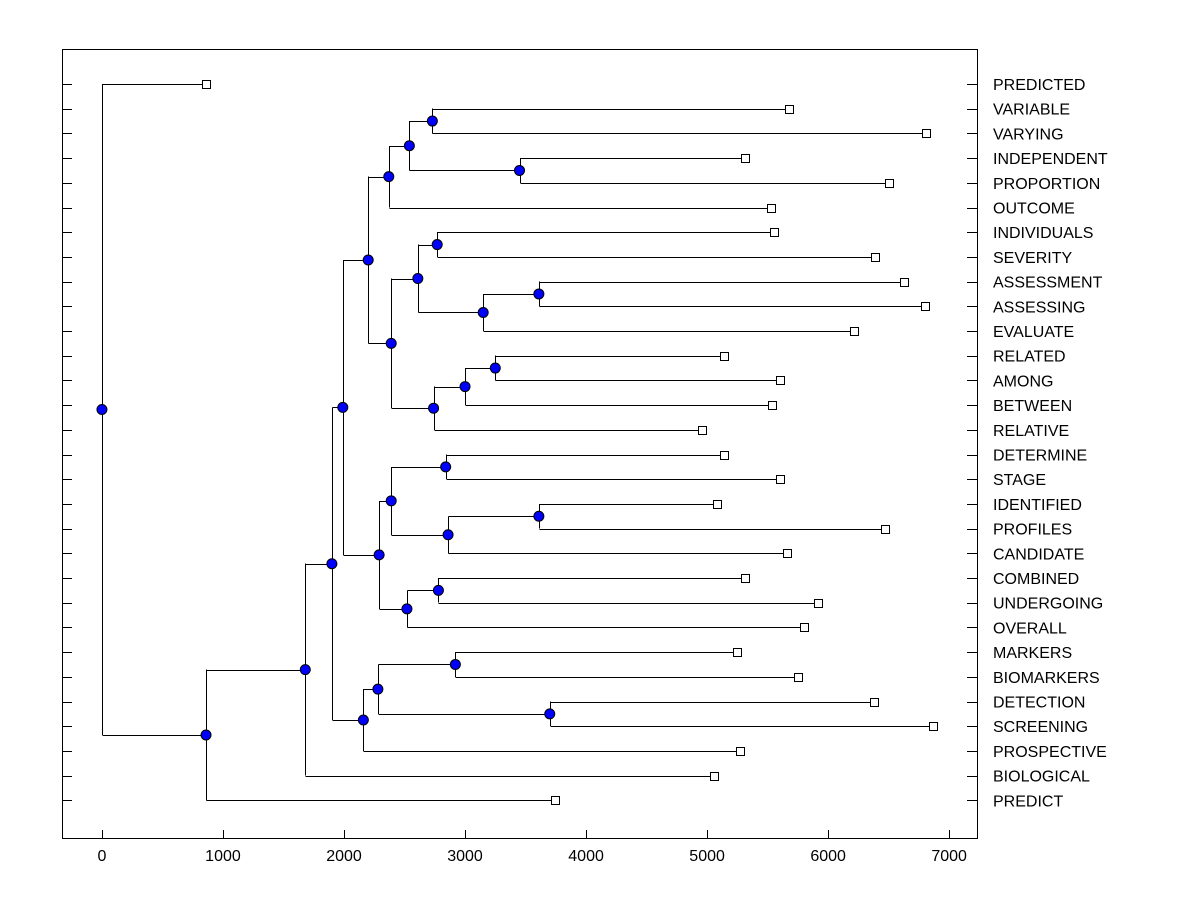  I want to click on leaf-label: SEVERITY, so click(1032, 258).